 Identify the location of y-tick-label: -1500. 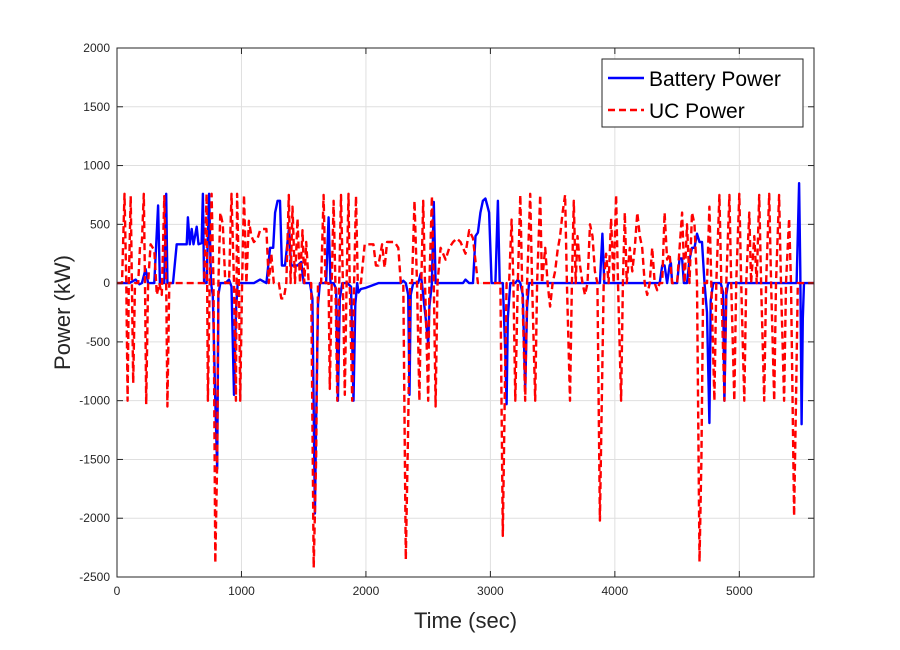
(94, 459).